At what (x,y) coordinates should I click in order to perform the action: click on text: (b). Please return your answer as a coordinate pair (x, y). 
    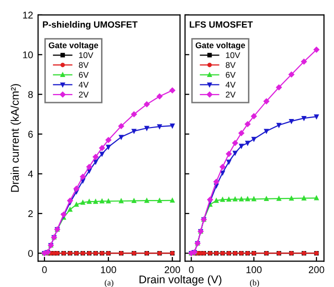
    Looking at the image, I should click on (254, 283).